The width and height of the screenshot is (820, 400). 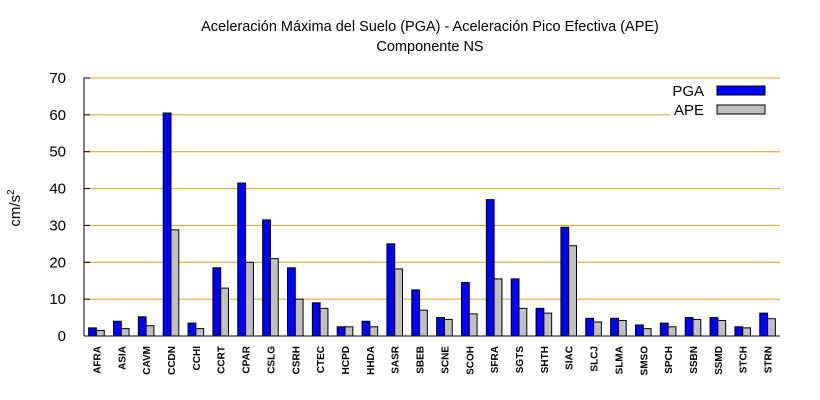 What do you see at coordinates (172, 360) in the screenshot?
I see `x-tick-label: CCDN` at bounding box center [172, 360].